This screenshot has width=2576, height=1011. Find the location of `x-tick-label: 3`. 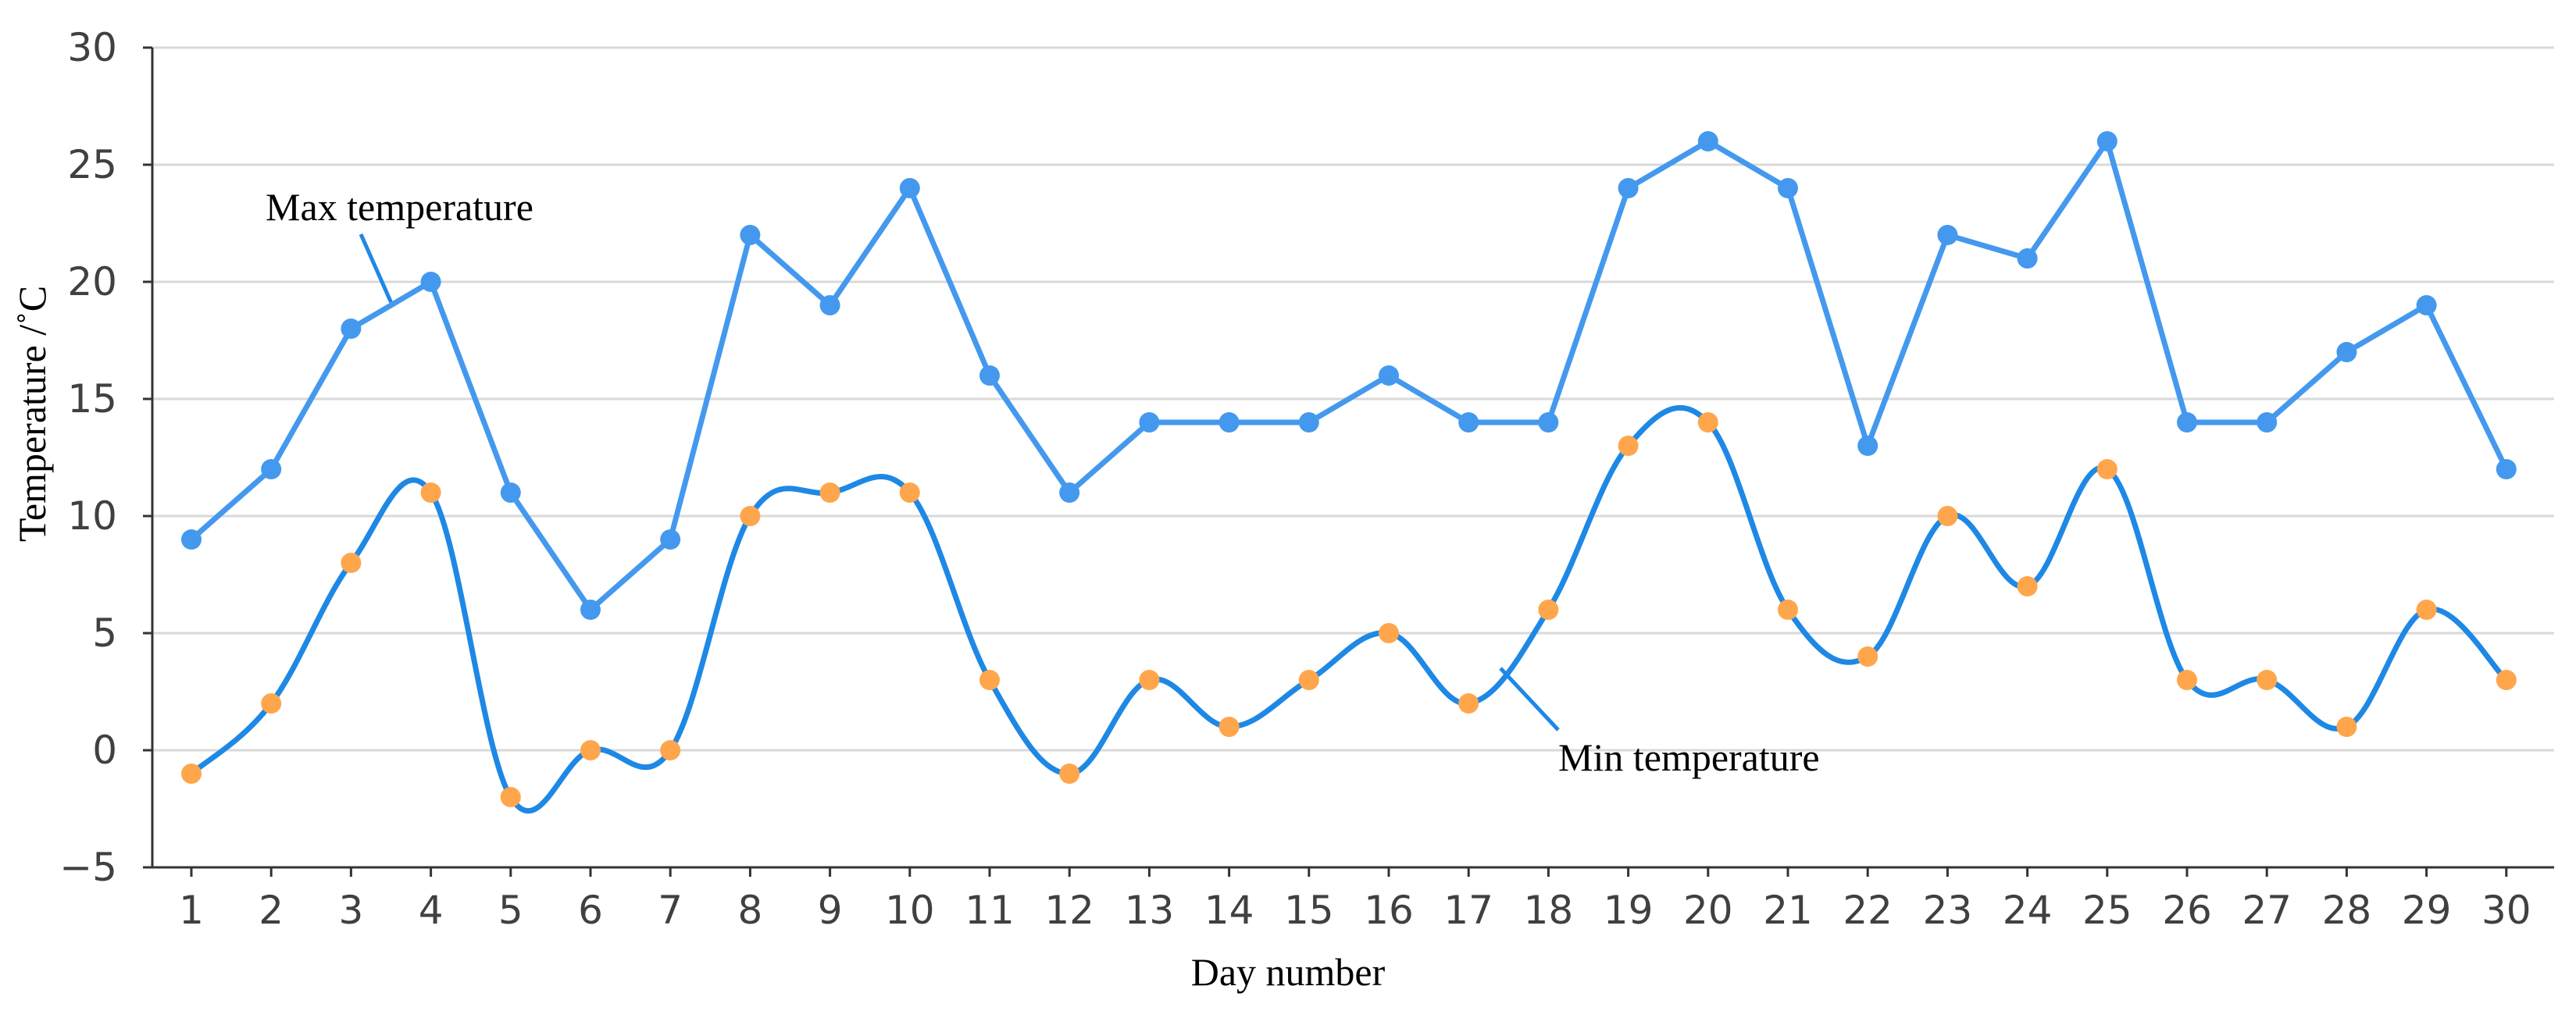

x-tick-label: 3 is located at coordinates (350, 910).